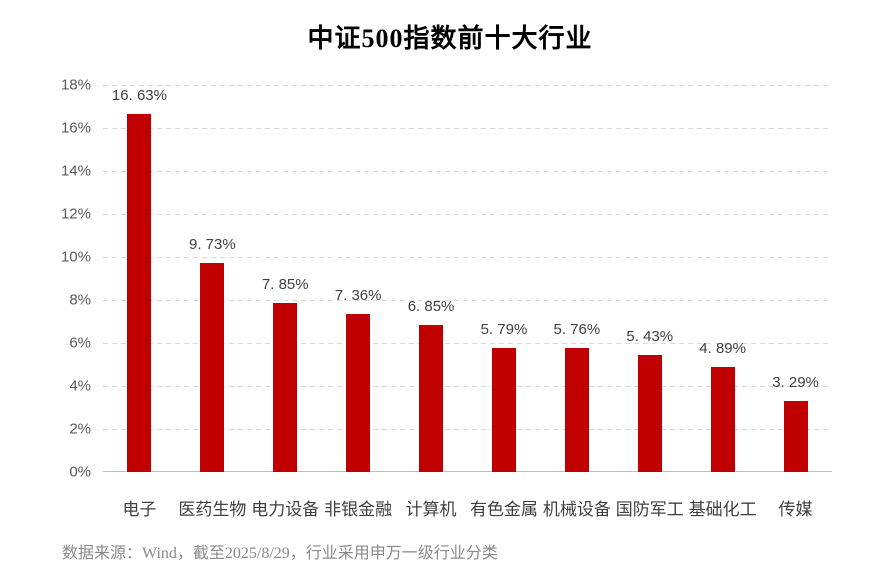  I want to click on x-axis-category-label: 计算机, so click(431, 509).